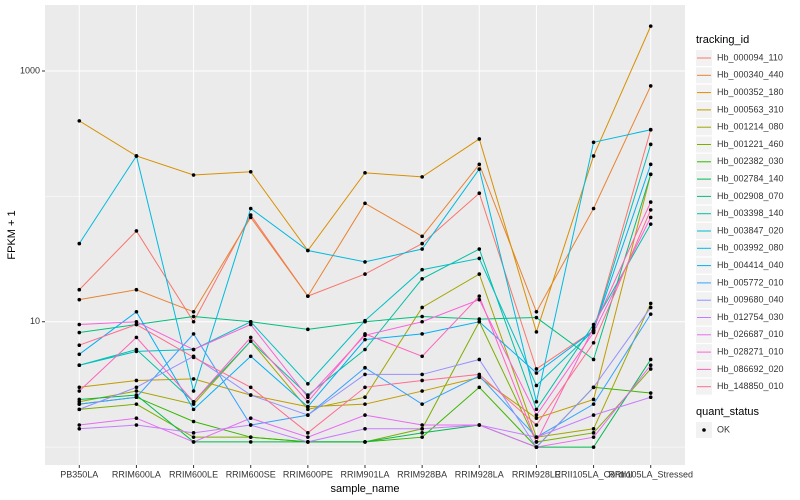 The height and width of the screenshot is (500, 800). Describe the element at coordinates (750, 109) in the screenshot. I see `legend-label: Hb_000563_310` at that location.